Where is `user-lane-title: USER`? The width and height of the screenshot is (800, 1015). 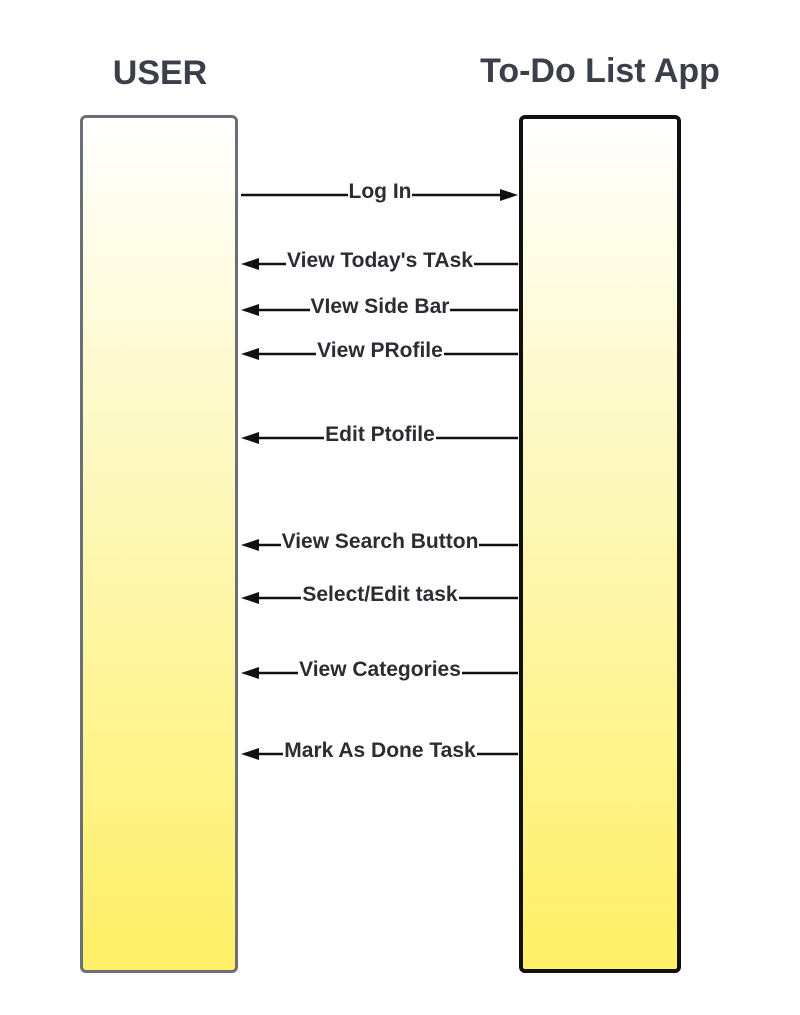
user-lane-title: USER is located at coordinates (160, 73).